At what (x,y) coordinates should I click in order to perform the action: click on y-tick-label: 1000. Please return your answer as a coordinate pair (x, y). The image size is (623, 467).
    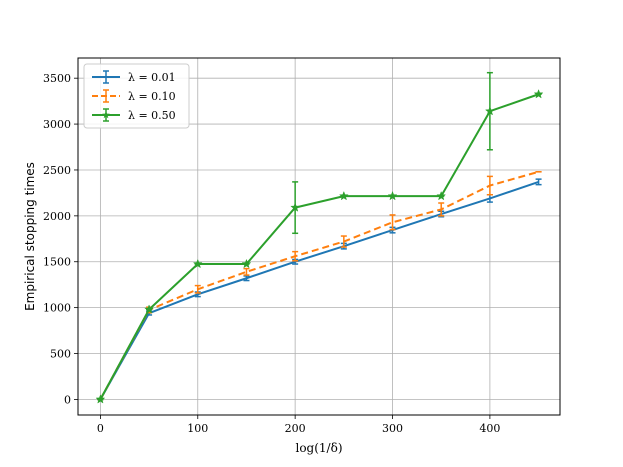
    Looking at the image, I should click on (57, 308).